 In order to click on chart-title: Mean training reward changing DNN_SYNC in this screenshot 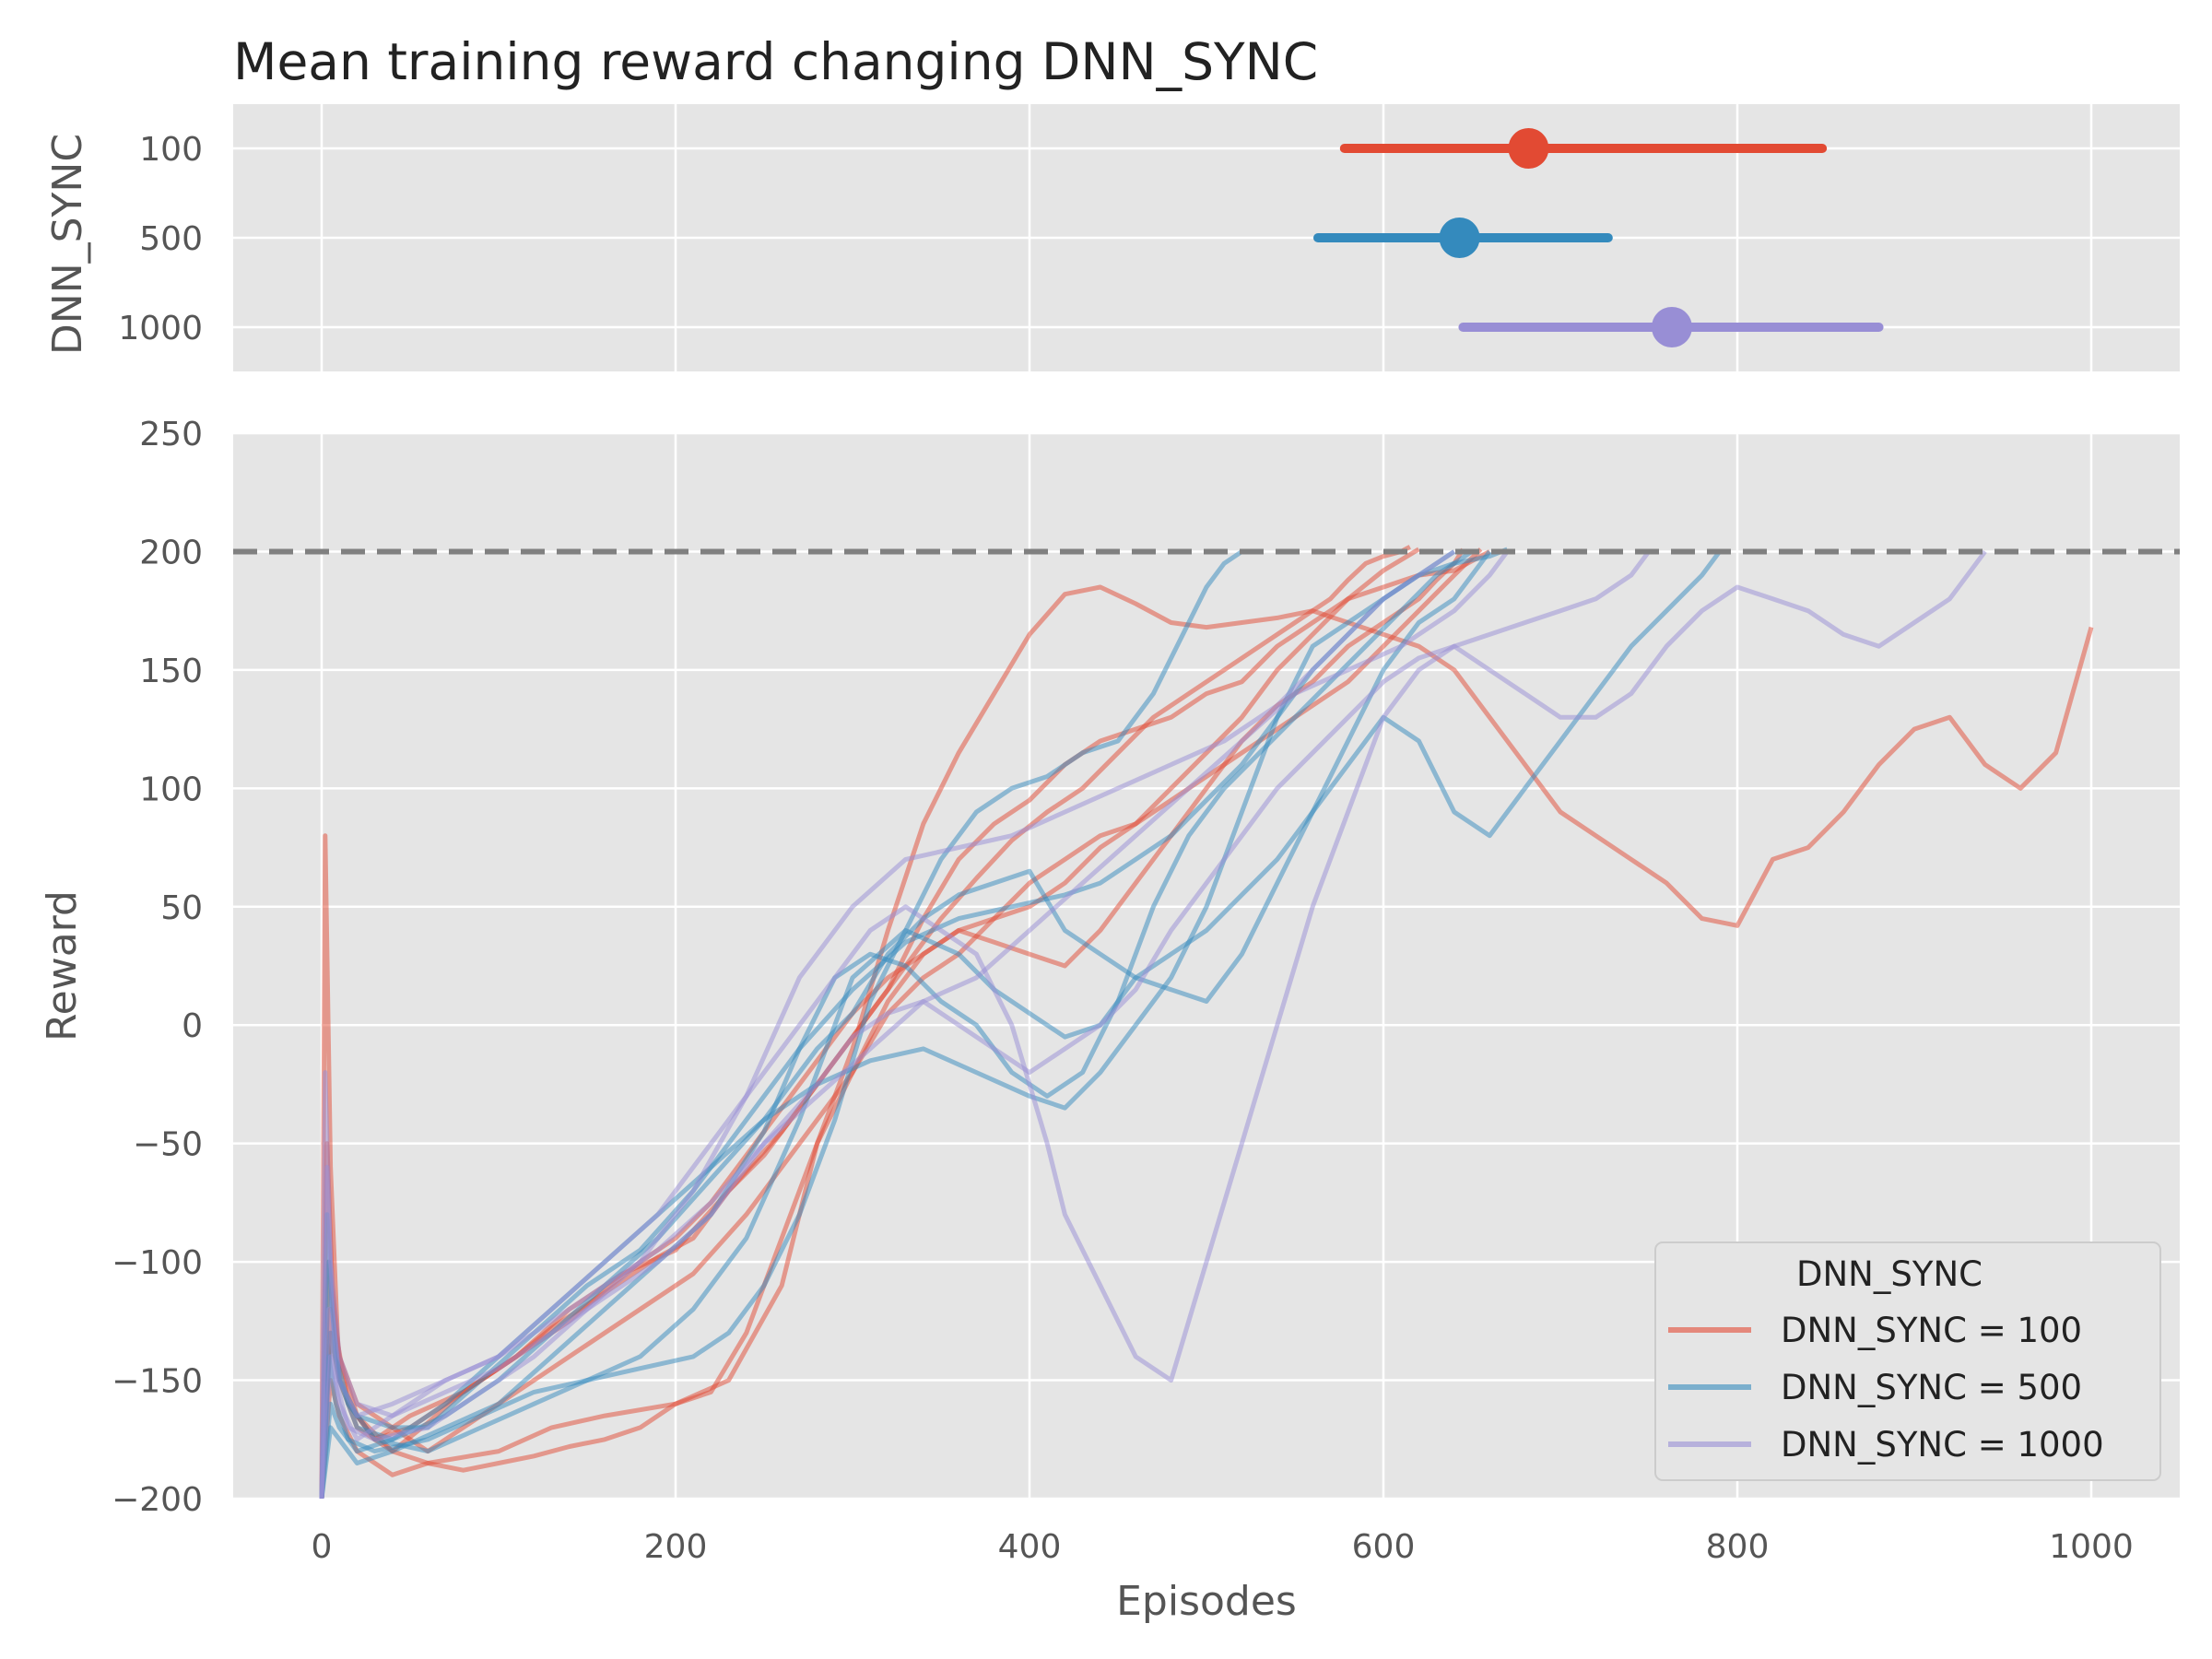, I will do `click(775, 61)`.